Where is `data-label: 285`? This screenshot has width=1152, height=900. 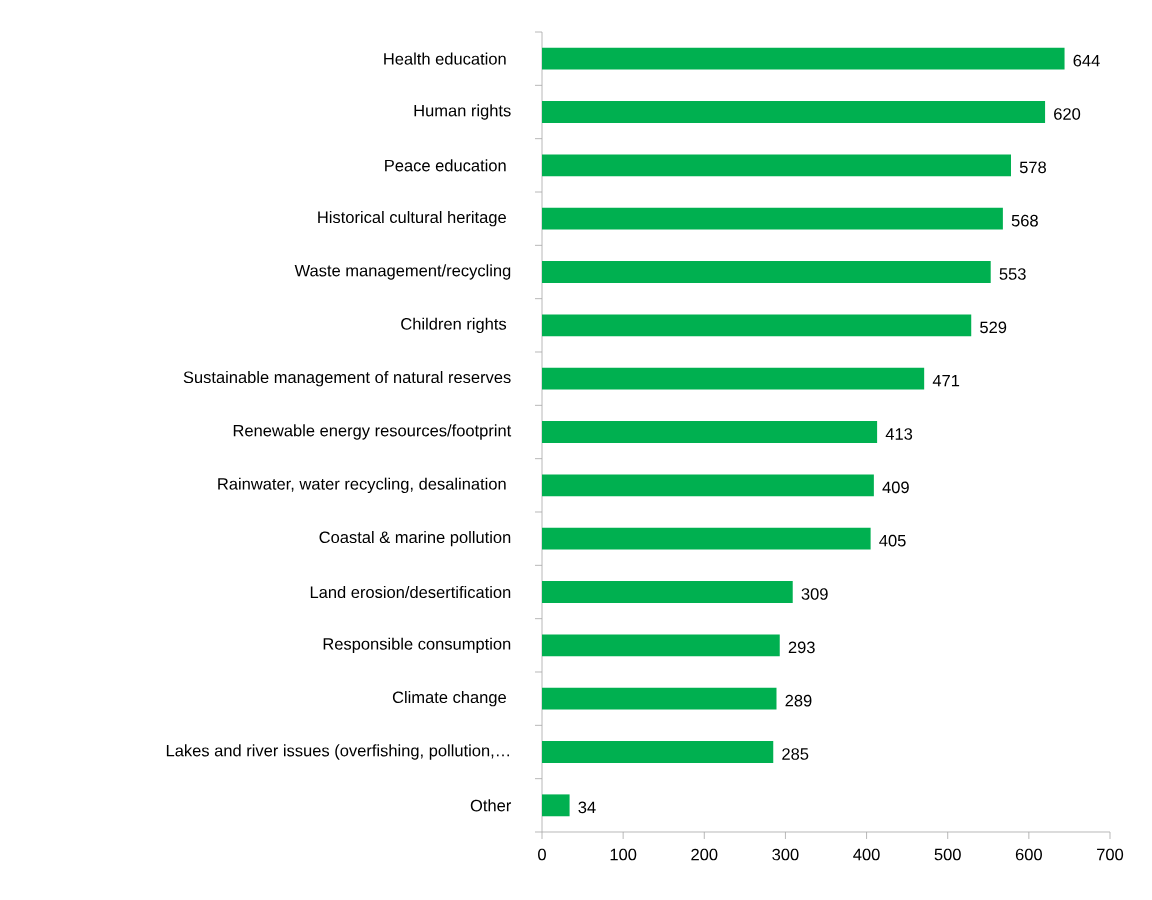
data-label: 285 is located at coordinates (795, 754).